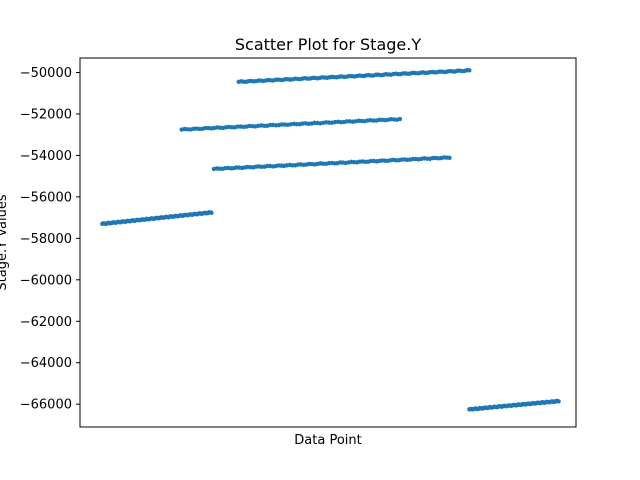 The width and height of the screenshot is (640, 480). What do you see at coordinates (327, 440) in the screenshot?
I see `x-axis-label: Data Point` at bounding box center [327, 440].